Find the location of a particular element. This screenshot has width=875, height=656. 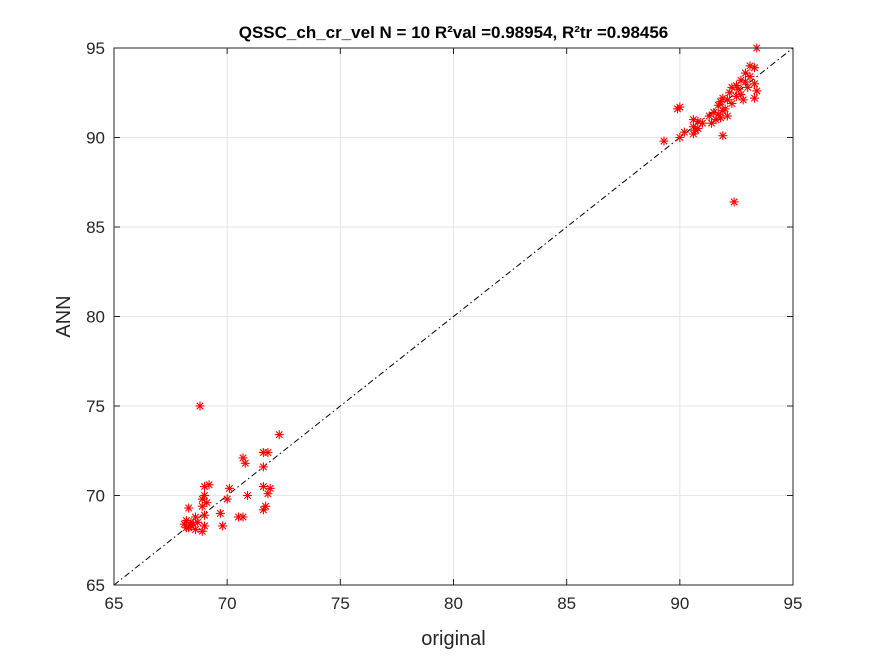

x-tick-label: 75 is located at coordinates (340, 603).